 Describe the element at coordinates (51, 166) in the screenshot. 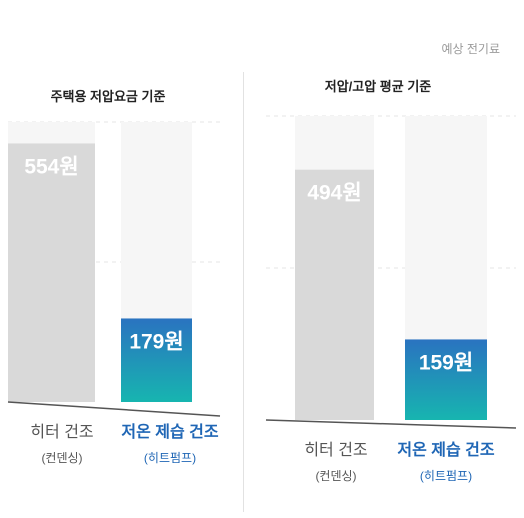

I see `bar-value-label: 554원` at that location.